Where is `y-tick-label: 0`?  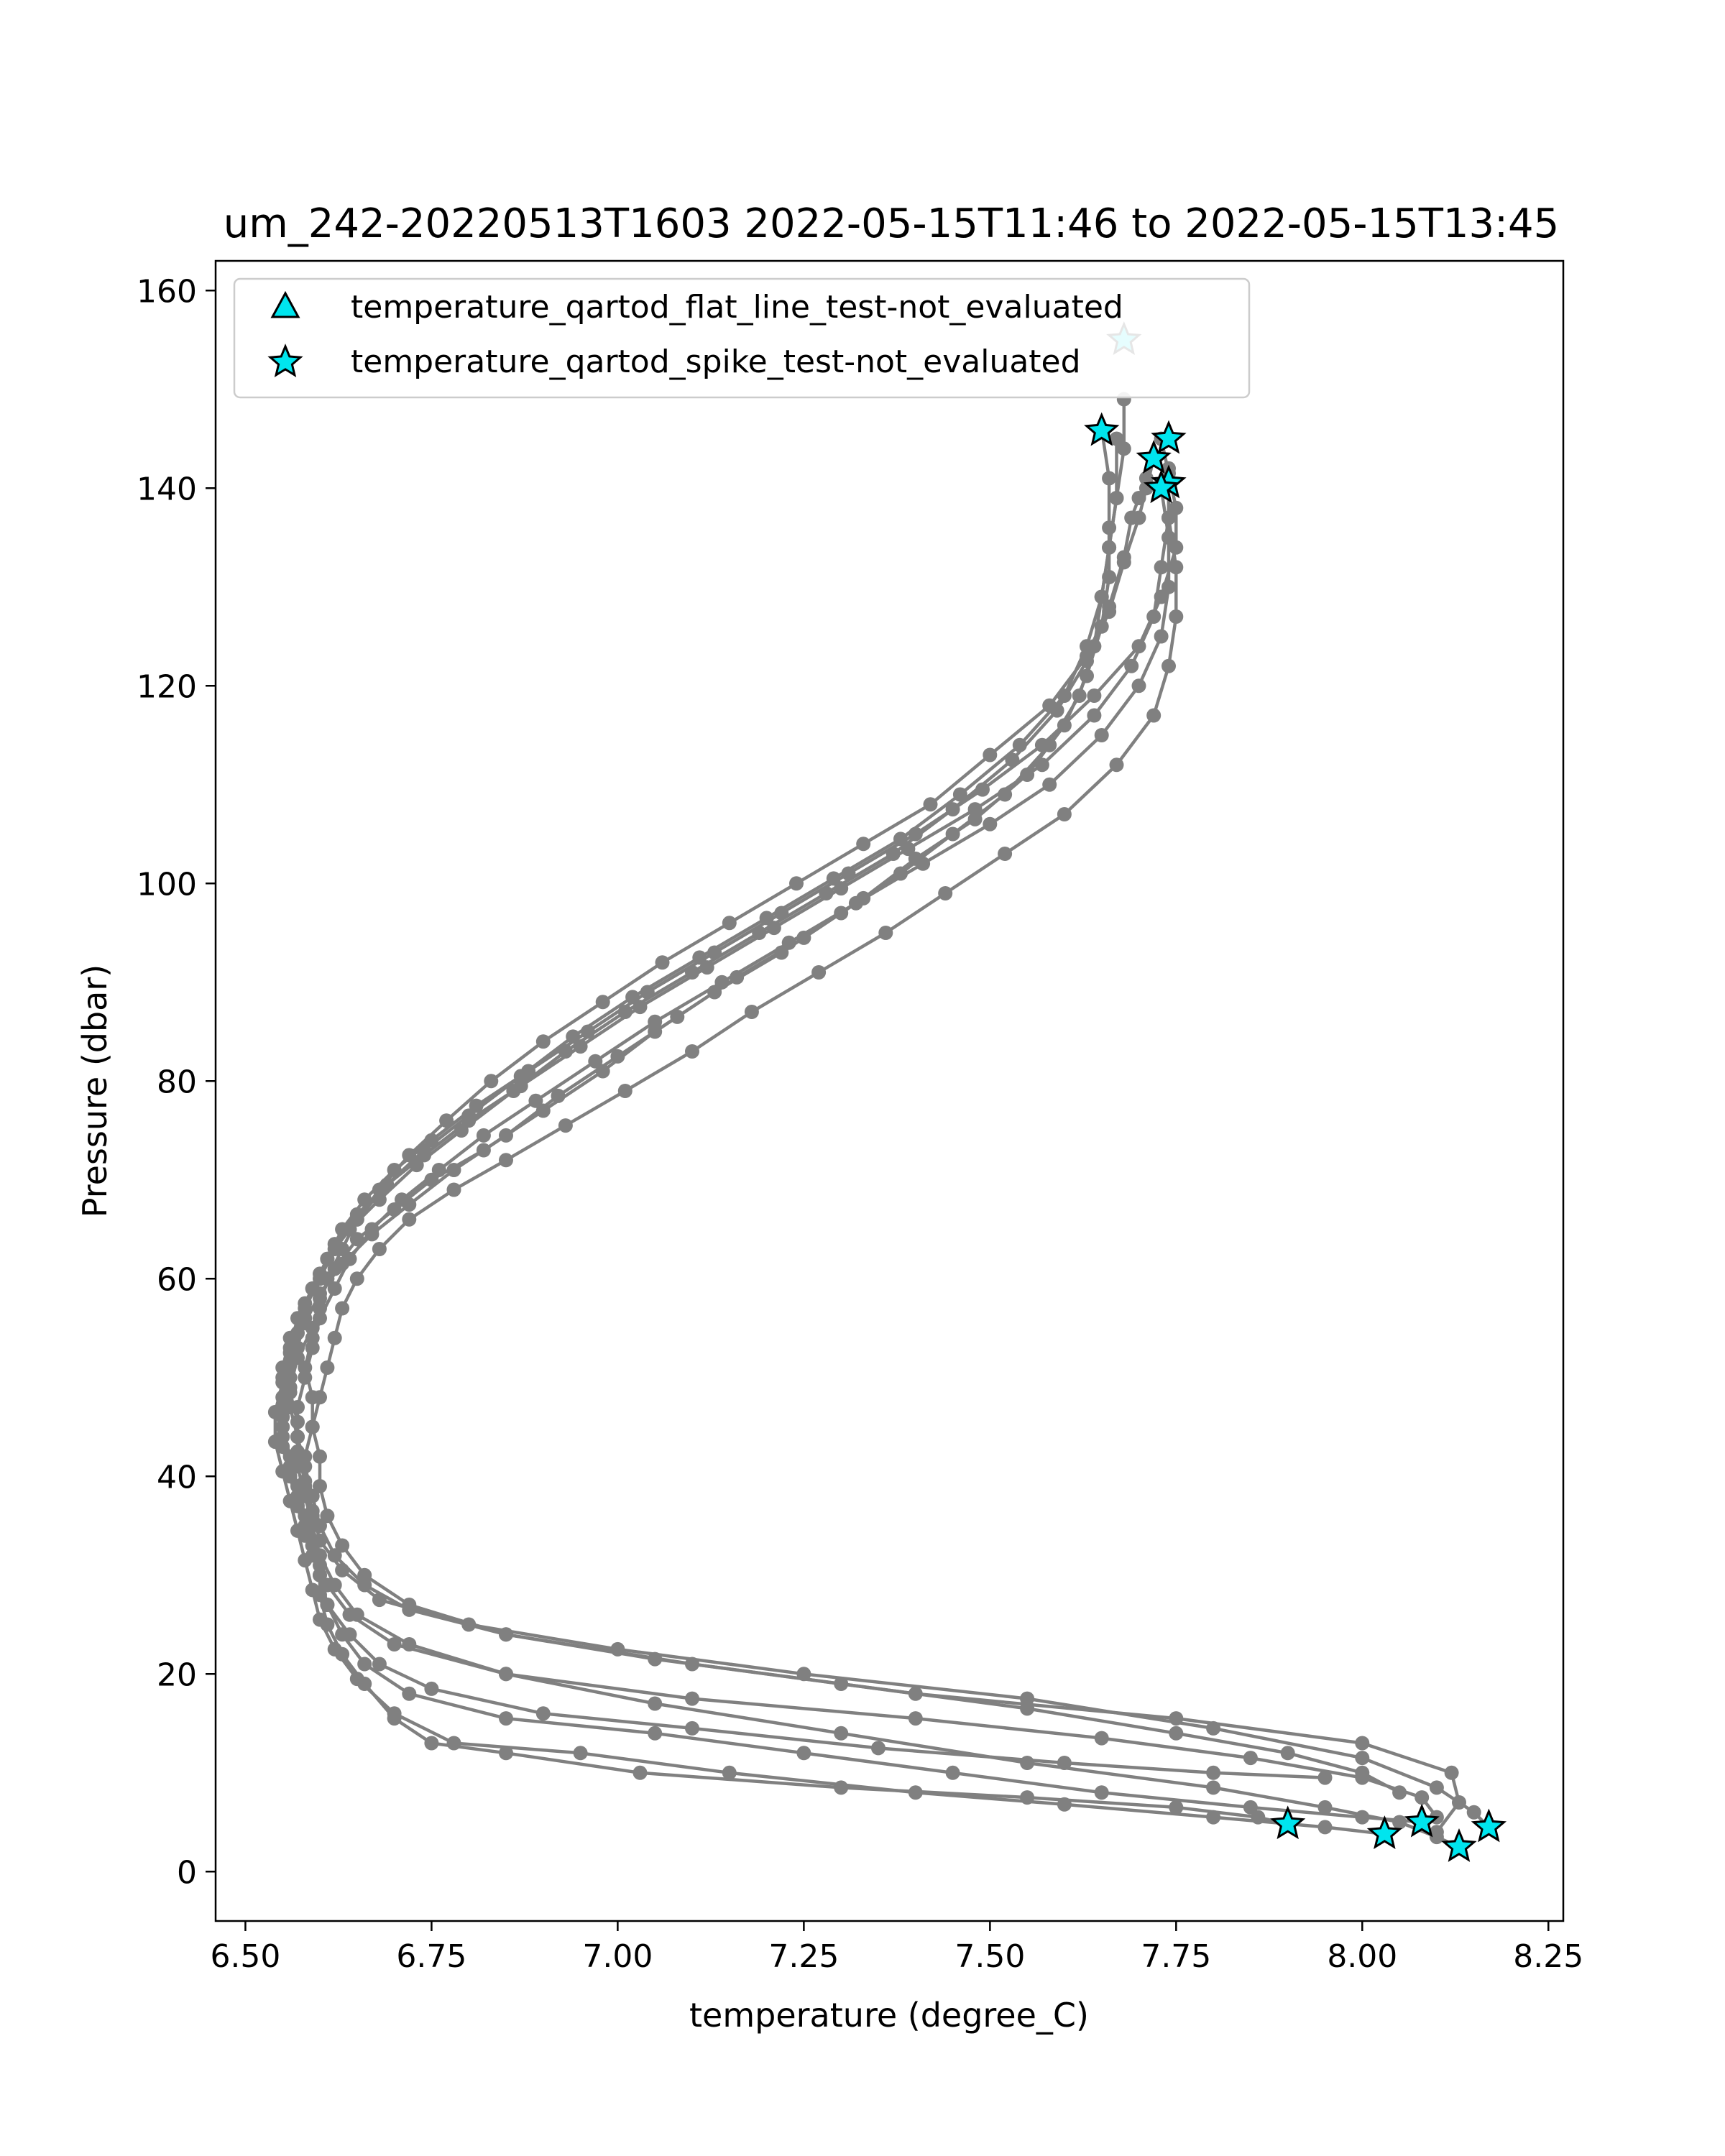
y-tick-label: 0 is located at coordinates (187, 1872).